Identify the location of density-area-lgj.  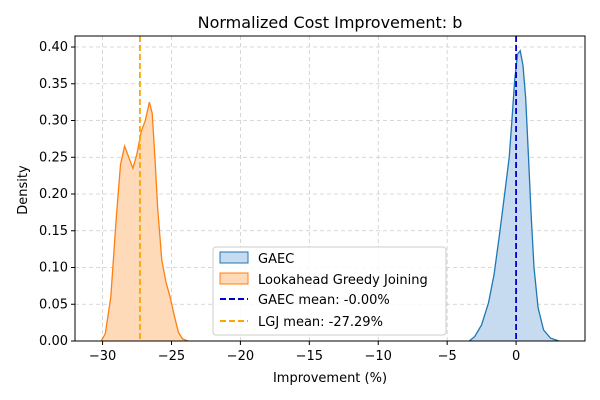
(144, 221).